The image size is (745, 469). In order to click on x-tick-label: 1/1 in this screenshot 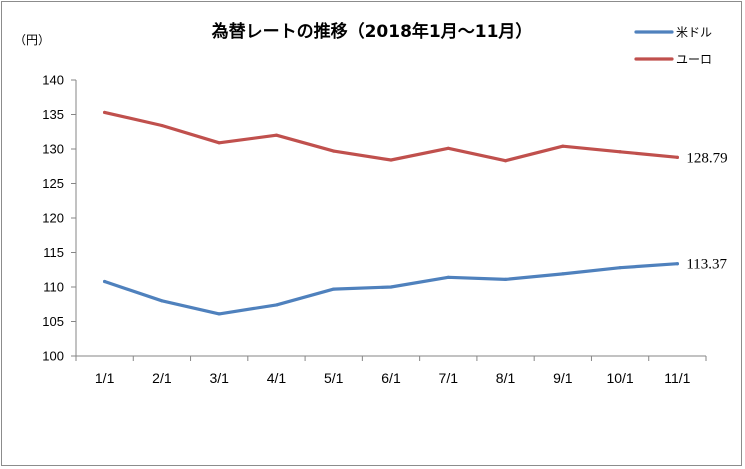, I will do `click(105, 378)`.